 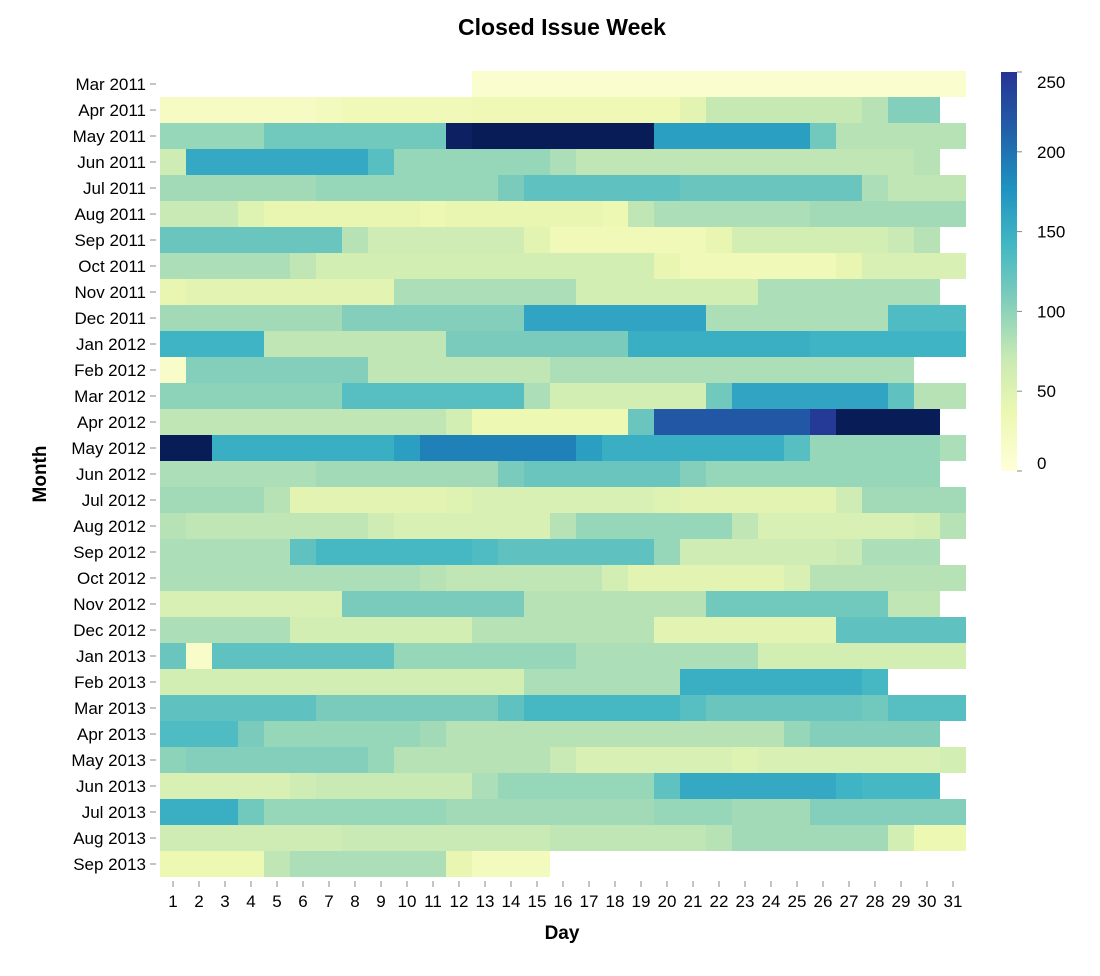 I want to click on y-tick-label: Jun 2012, so click(x=111, y=474).